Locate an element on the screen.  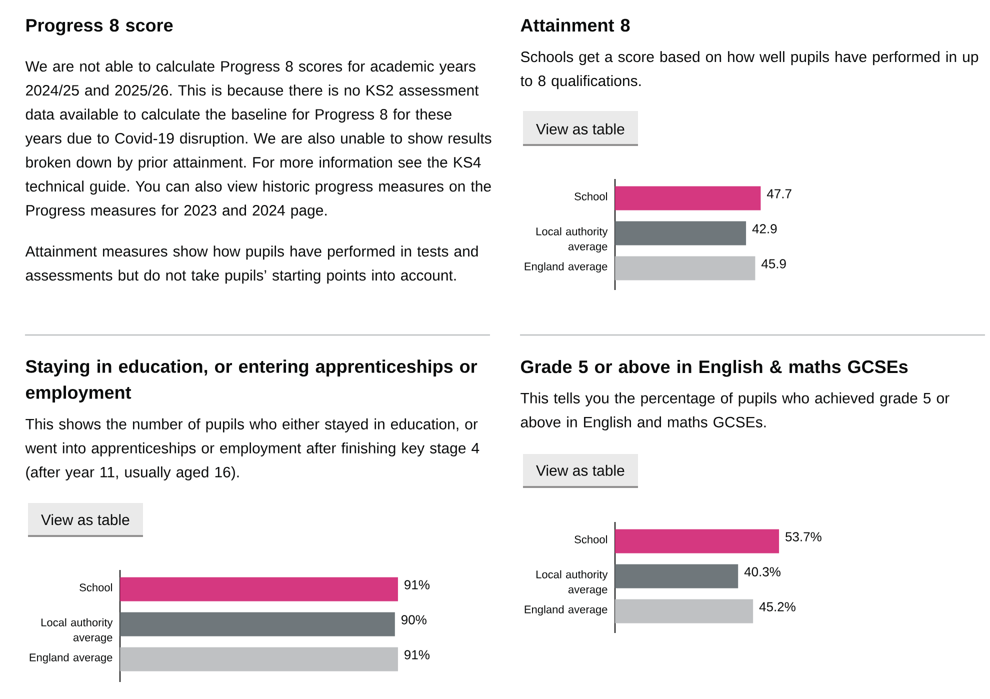
text: We are not able to calculate Progress 8 scores for academic years 2024/25 and 2025/26. This is because there is no KS2 assessment data available to calculate the baseline for Progress 8 for these years due to Covid-19 disruption. We are also unable to show results broken down by prior attainment. For more information see the KS4 technical guide. You can also view historic progress measures on the Progress measures for 2023 and 2024 page. is located at coordinates (258, 139).